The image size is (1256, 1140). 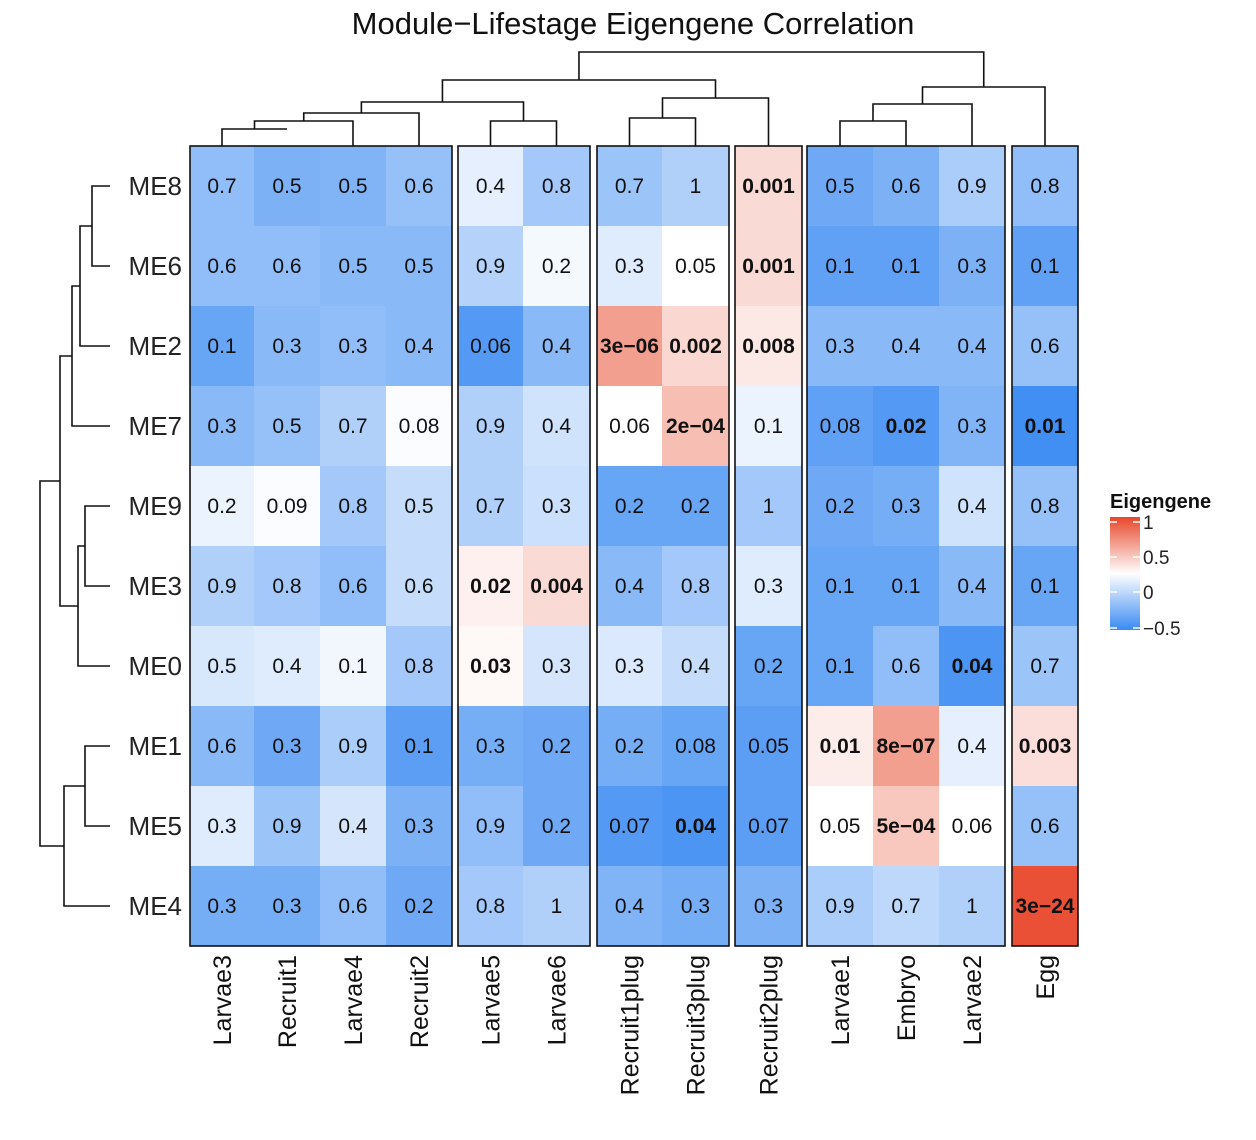 What do you see at coordinates (155, 746) in the screenshot?
I see `row-label: ME1` at bounding box center [155, 746].